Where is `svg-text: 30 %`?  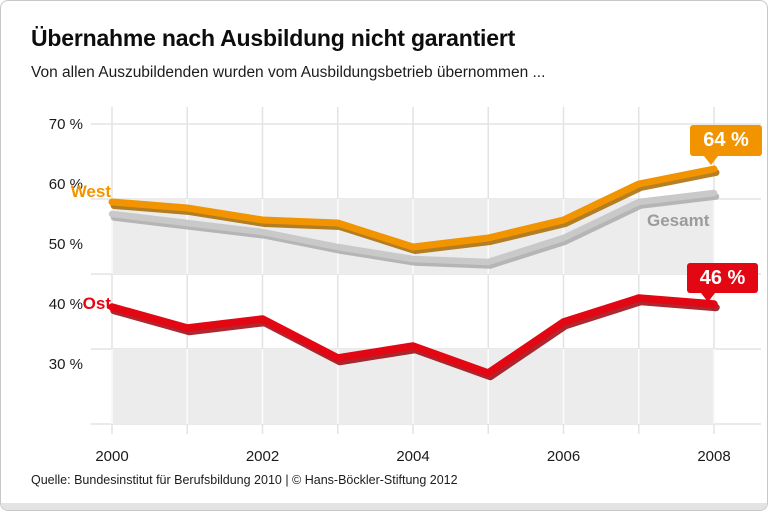
svg-text: 30 % is located at coordinates (66, 364).